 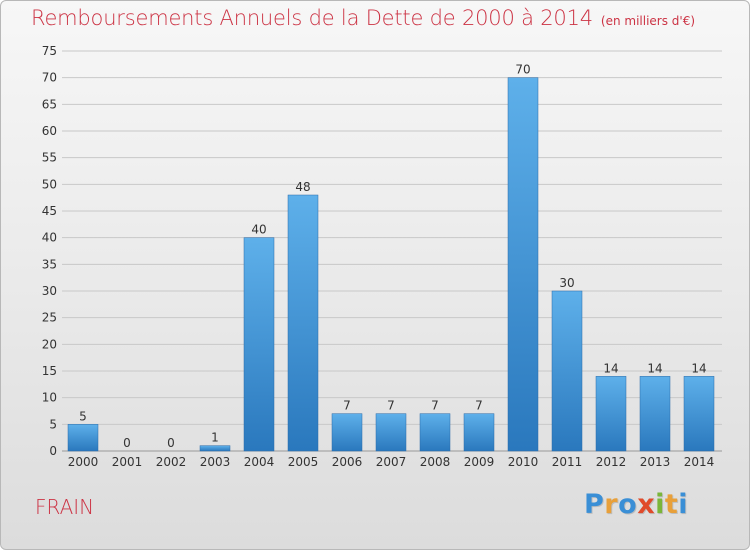 I want to click on unit-label: (en milliers d'€), so click(x=648, y=21).